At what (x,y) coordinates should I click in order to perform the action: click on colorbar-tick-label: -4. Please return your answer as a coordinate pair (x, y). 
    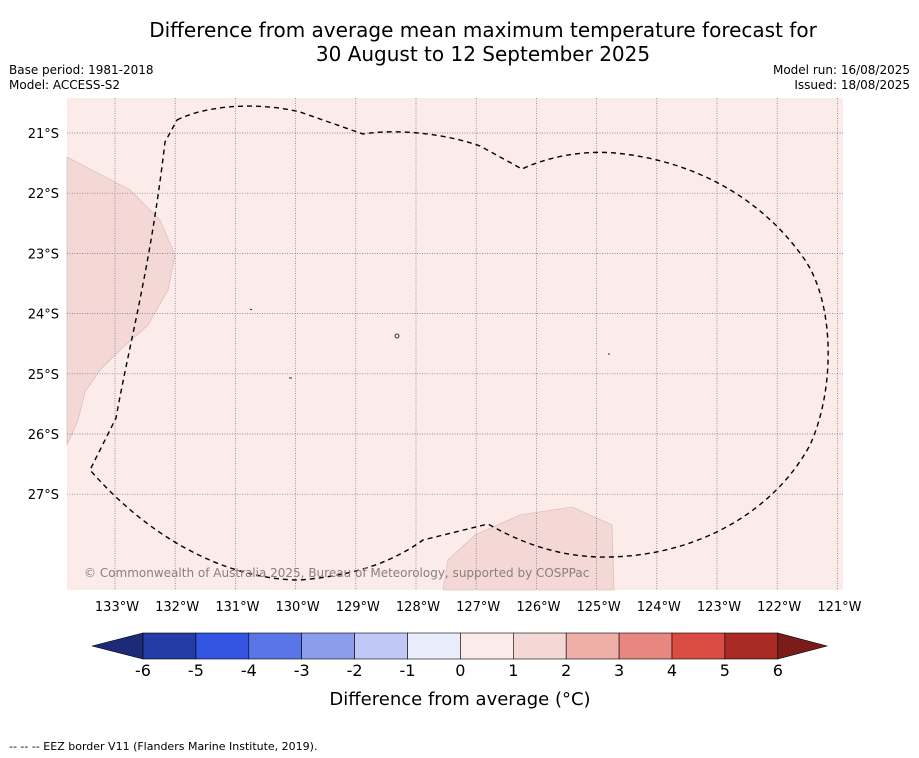
    Looking at the image, I should click on (249, 670).